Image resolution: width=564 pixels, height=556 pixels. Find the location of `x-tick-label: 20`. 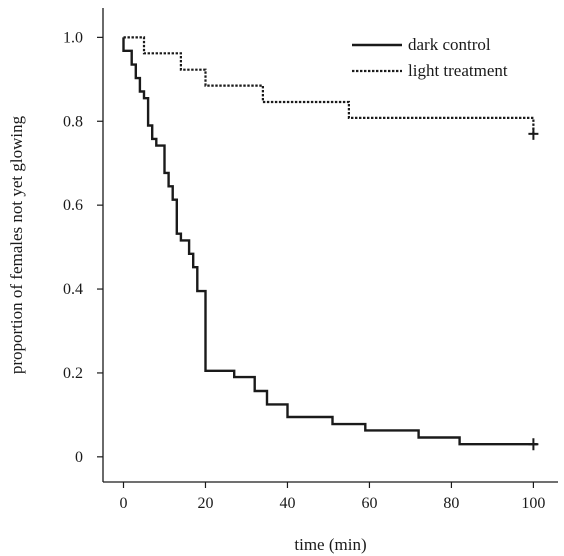

x-tick-label: 20 is located at coordinates (205, 503).